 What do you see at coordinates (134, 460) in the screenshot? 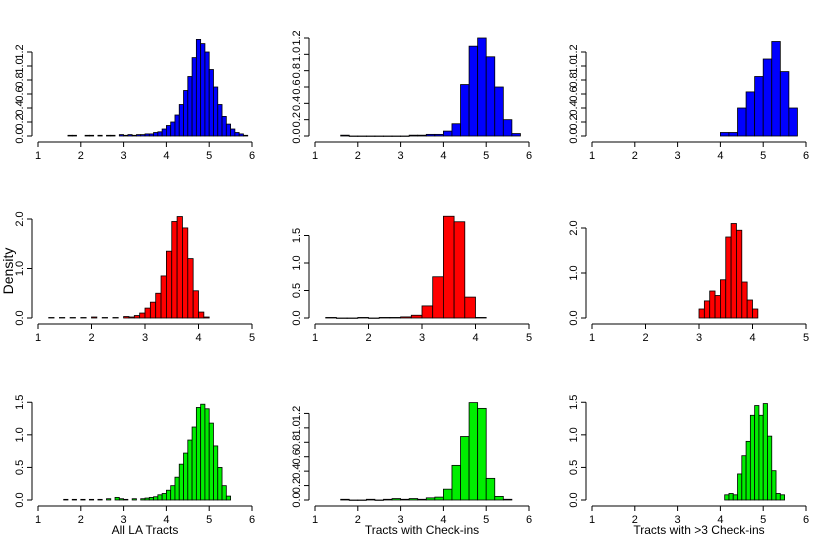
I see `histogram-panel-3-1: 1 2 3 4 5 6 0.0 0.5 1.0 1.5` at bounding box center [134, 460].